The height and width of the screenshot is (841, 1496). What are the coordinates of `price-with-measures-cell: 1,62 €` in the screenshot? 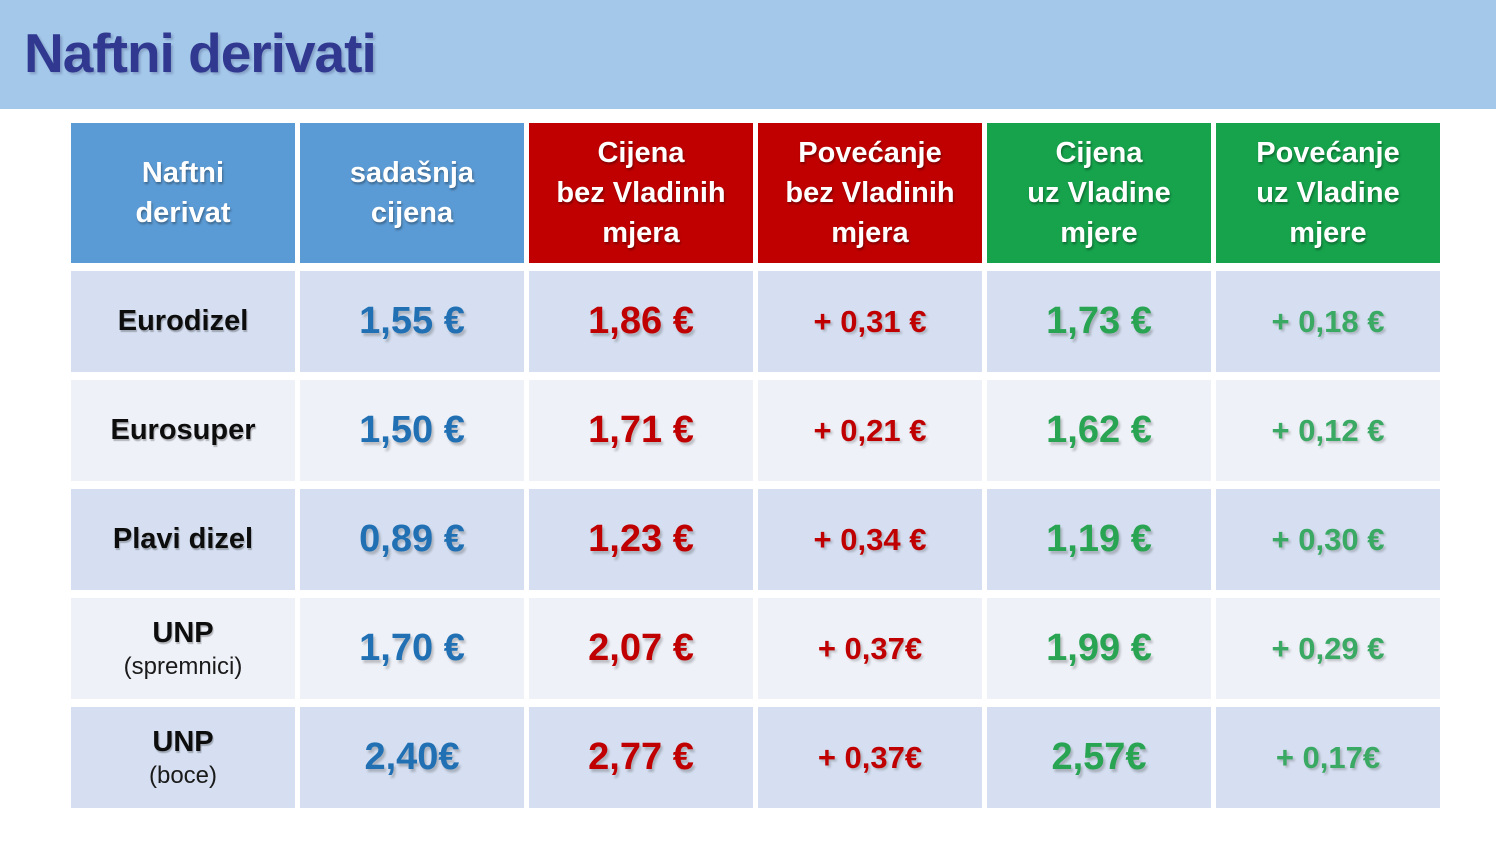 It's located at (1099, 430).